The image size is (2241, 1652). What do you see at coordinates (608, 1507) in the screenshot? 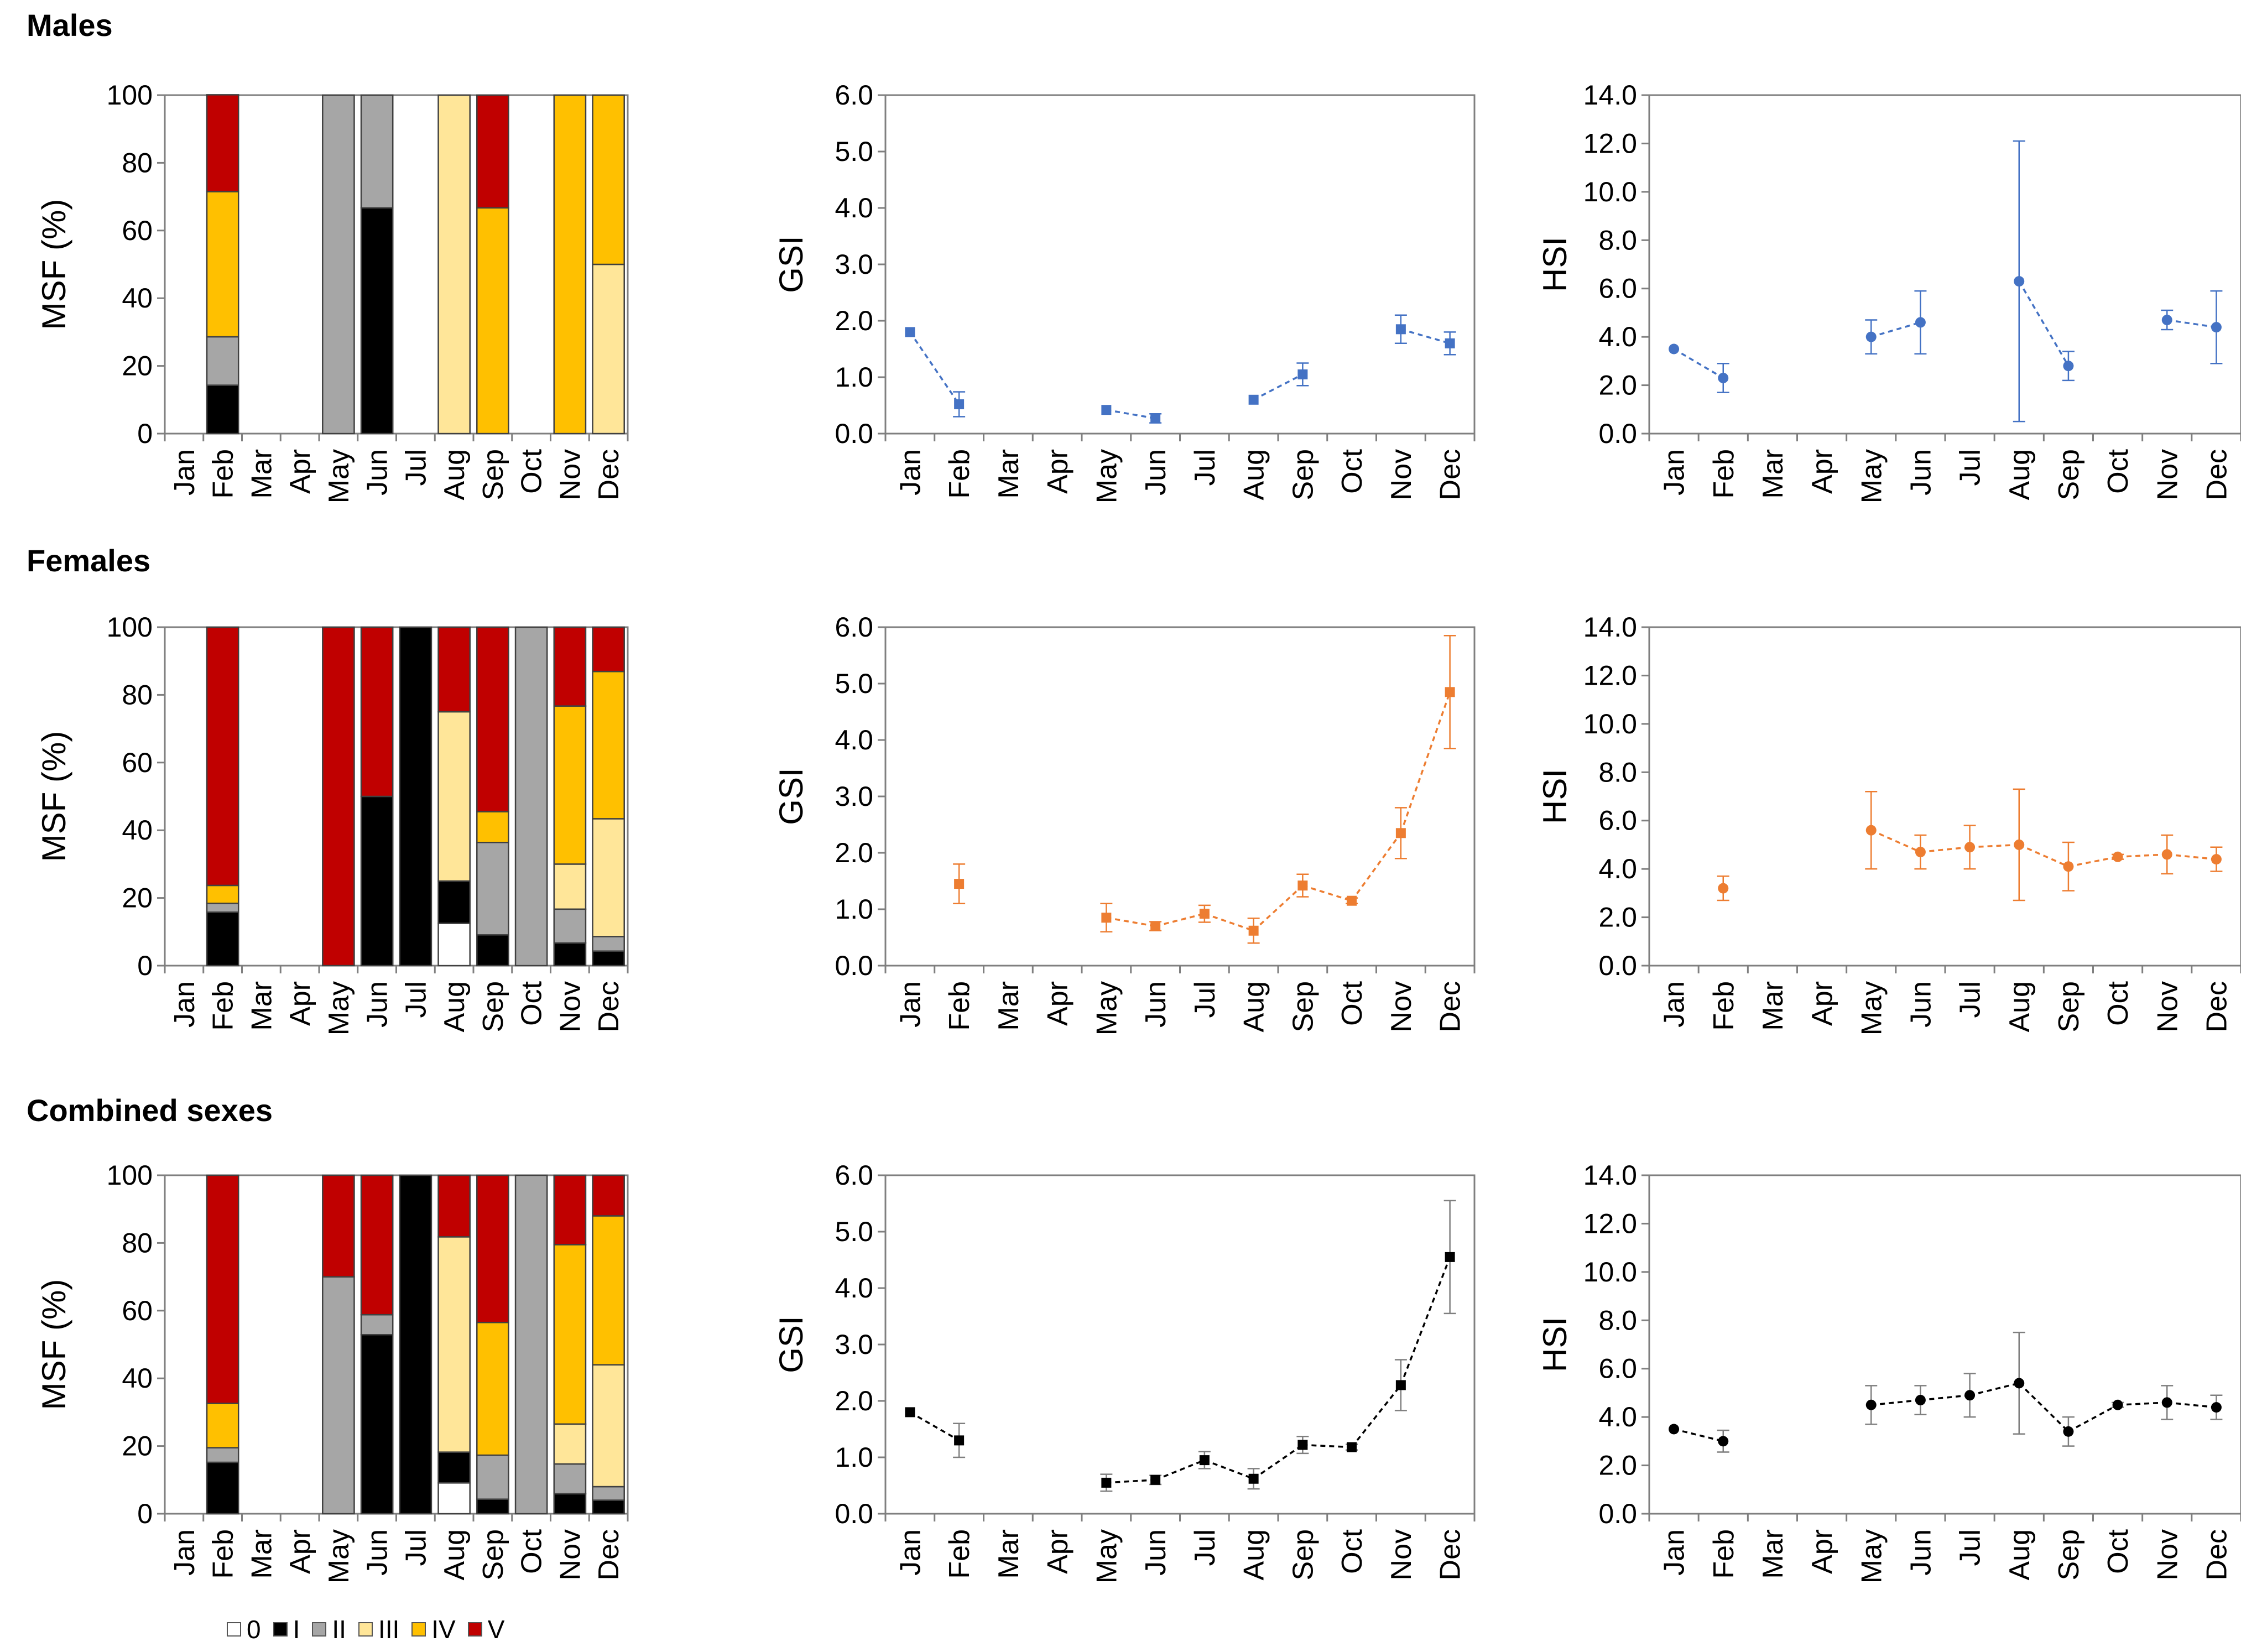
I see `combined-msf-bar-dec-stage-I` at bounding box center [608, 1507].